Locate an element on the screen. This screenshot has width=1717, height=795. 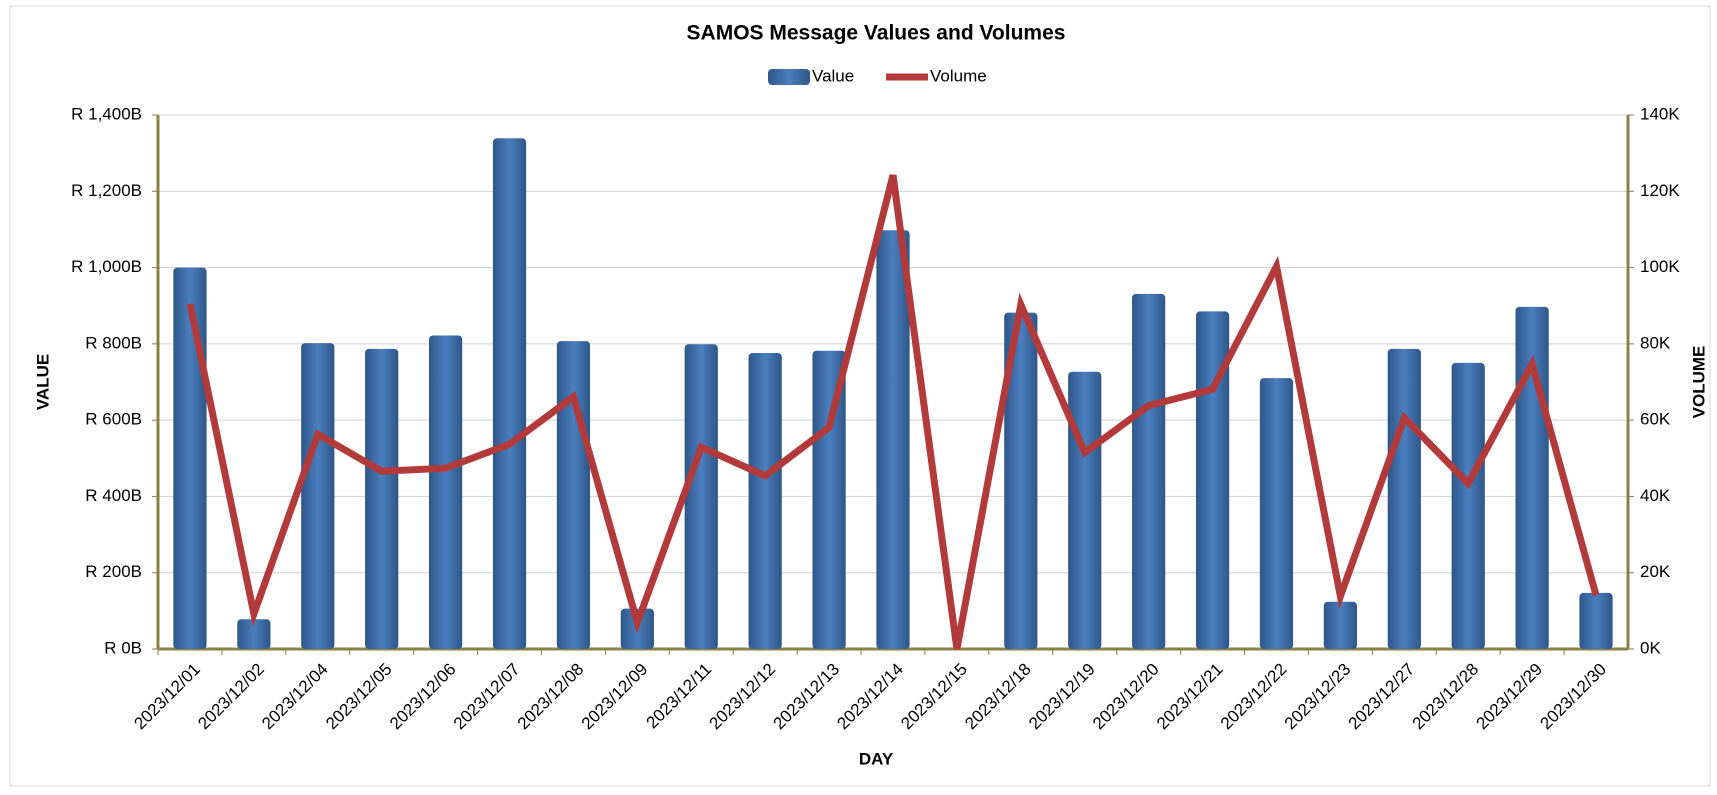
x-tick-label: 2023/12/28 is located at coordinates (1446, 697).